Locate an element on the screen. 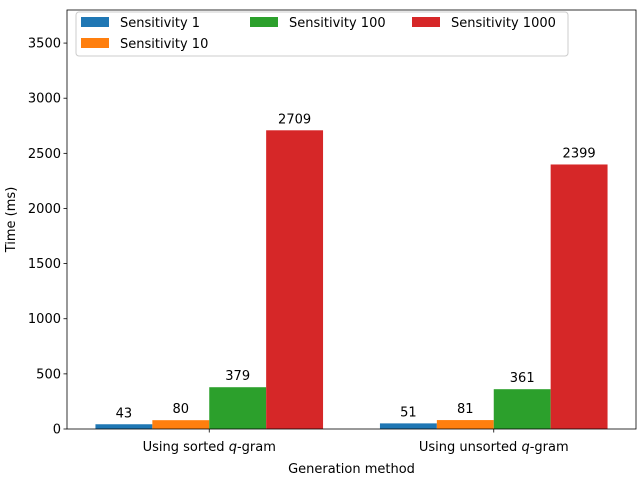 The image size is (640, 480). y-tick-label: 2000 is located at coordinates (44, 209).